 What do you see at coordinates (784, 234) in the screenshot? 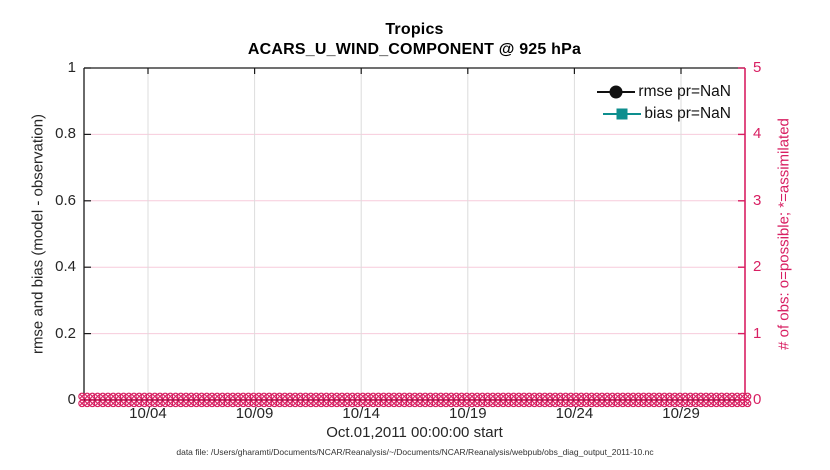
I see `y-axis-label-right: # of obs: o=possible; *=assimilated` at bounding box center [784, 234].